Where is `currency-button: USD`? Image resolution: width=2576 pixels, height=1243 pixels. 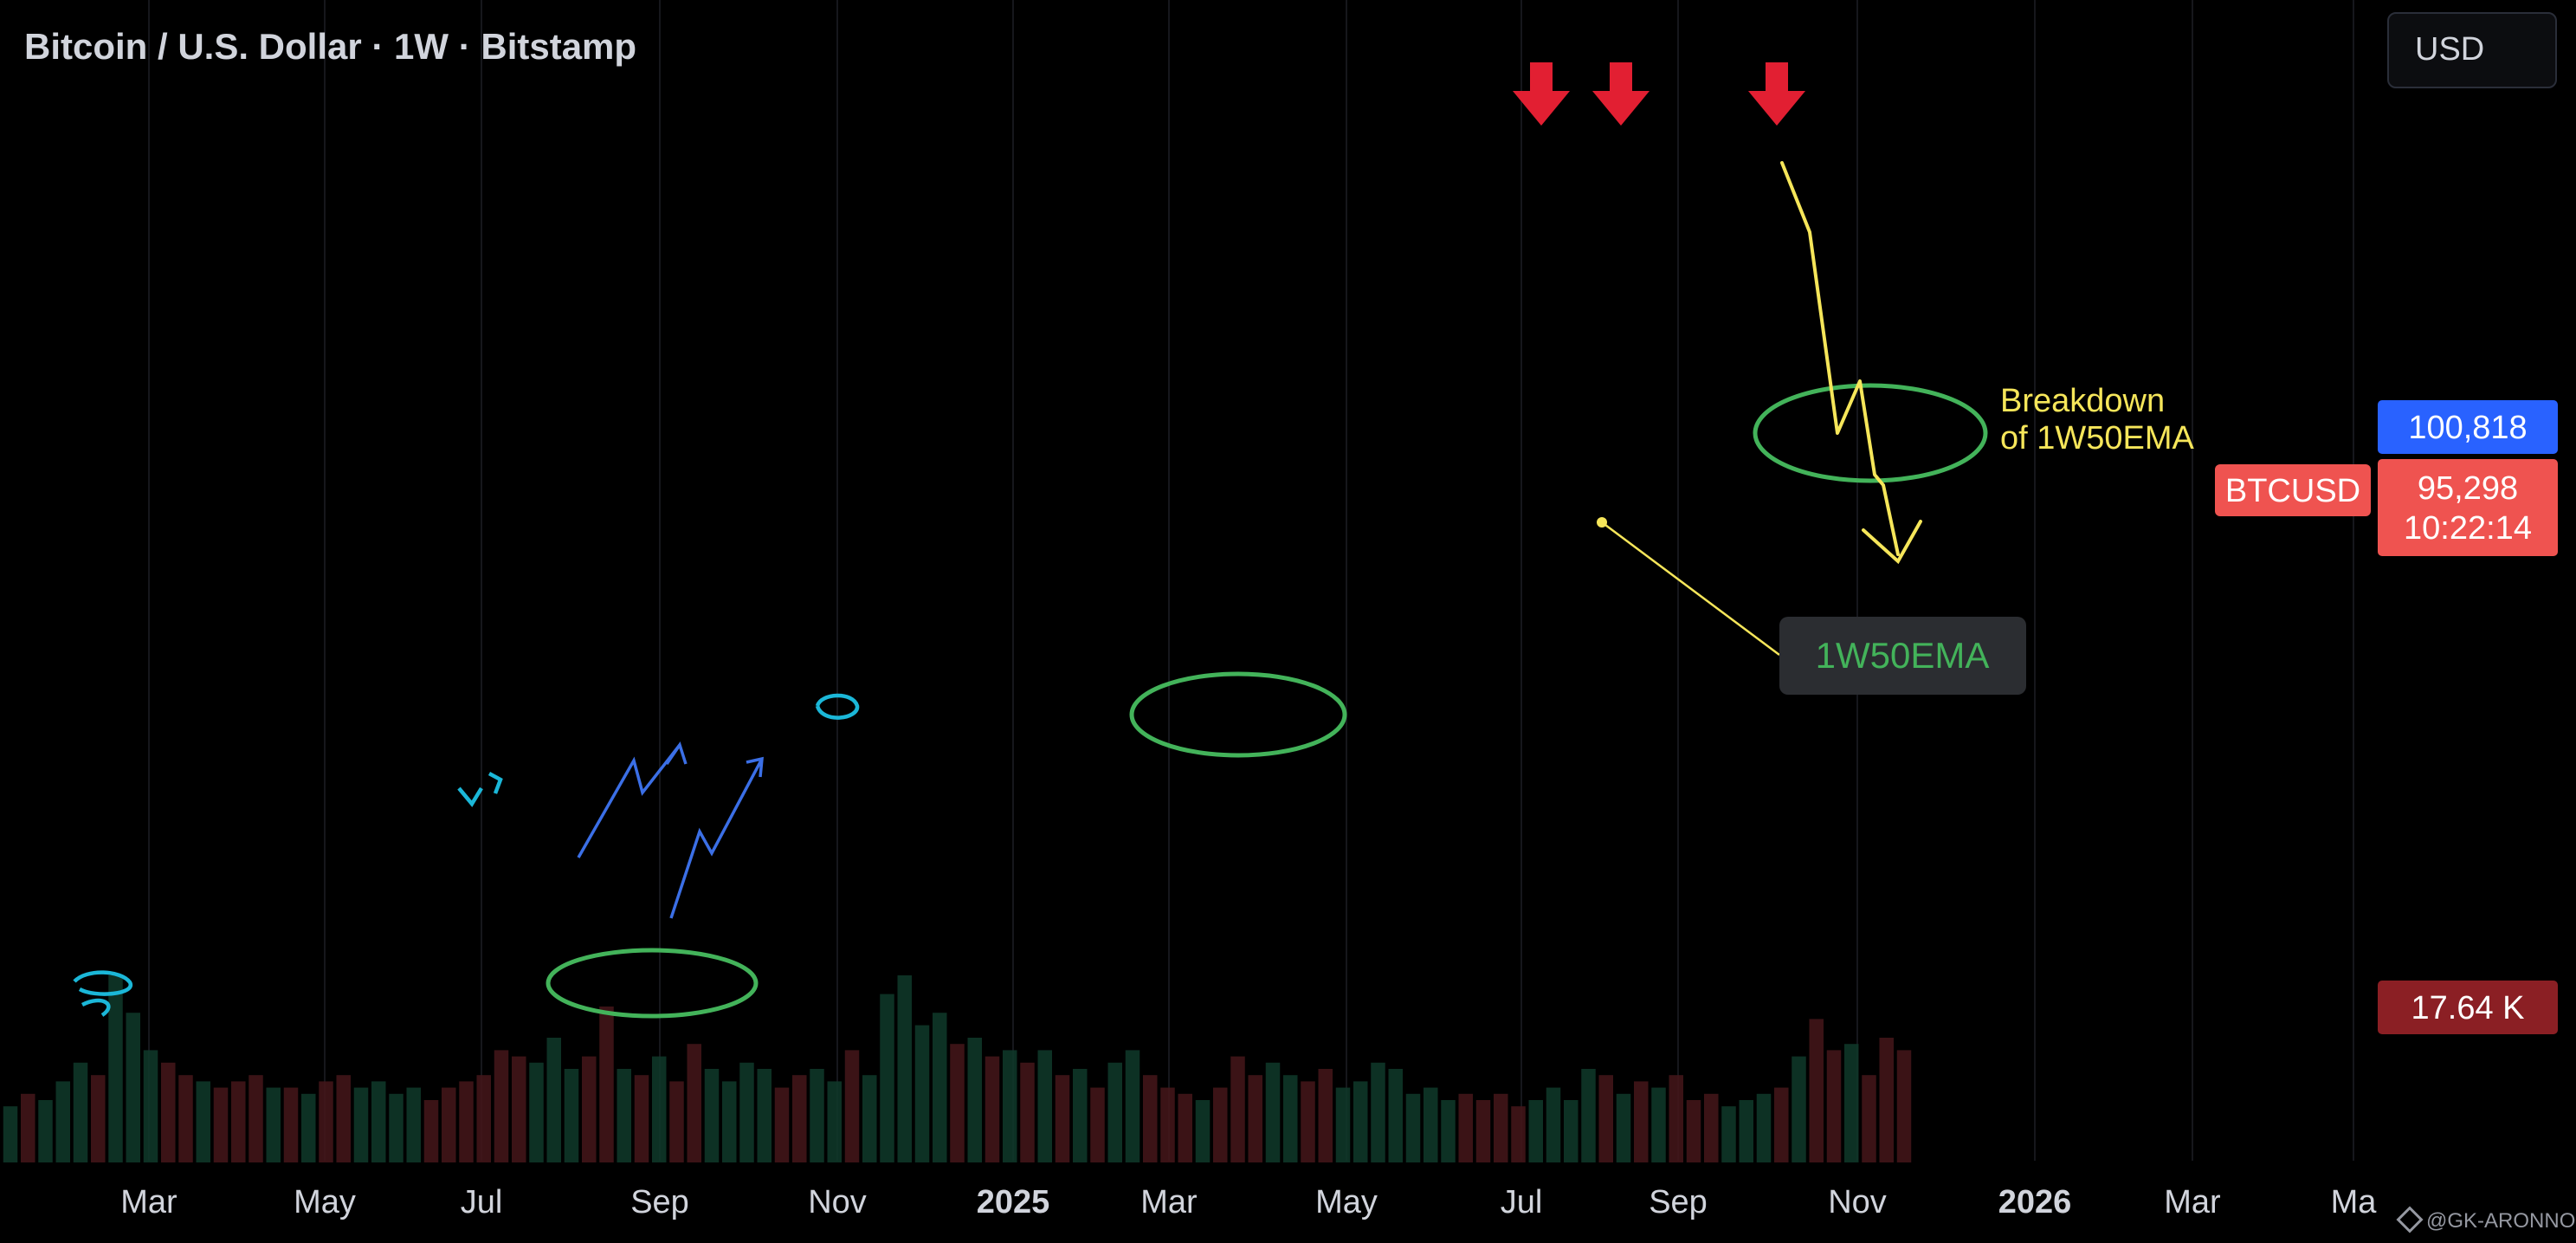 currency-button: USD is located at coordinates (2472, 50).